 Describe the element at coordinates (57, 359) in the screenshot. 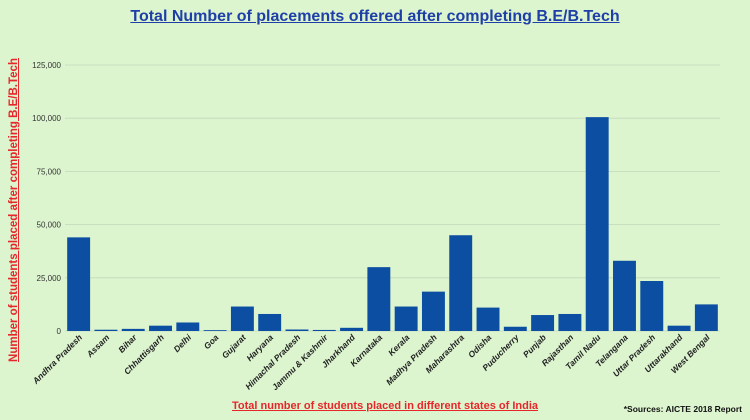

I see `x-tick-label: Andhra Pradesh` at that location.